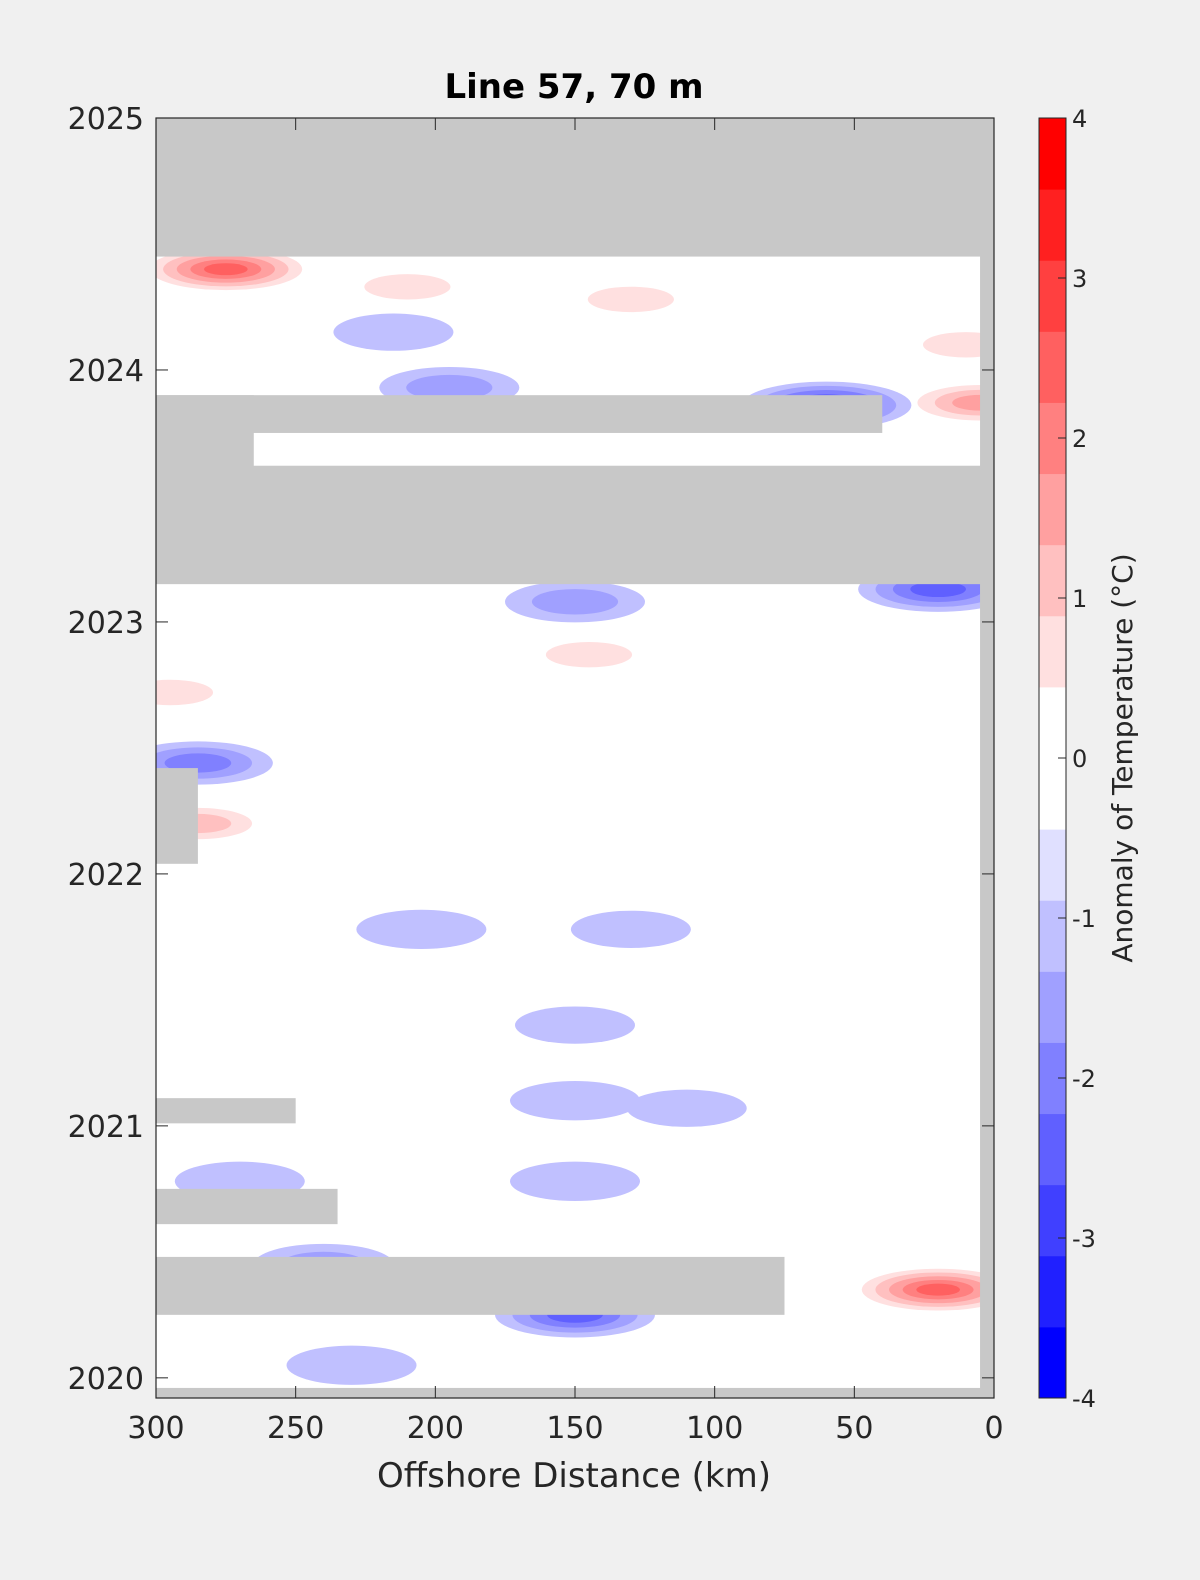  I want to click on colorbar-tick-label: 2, so click(1079, 439).